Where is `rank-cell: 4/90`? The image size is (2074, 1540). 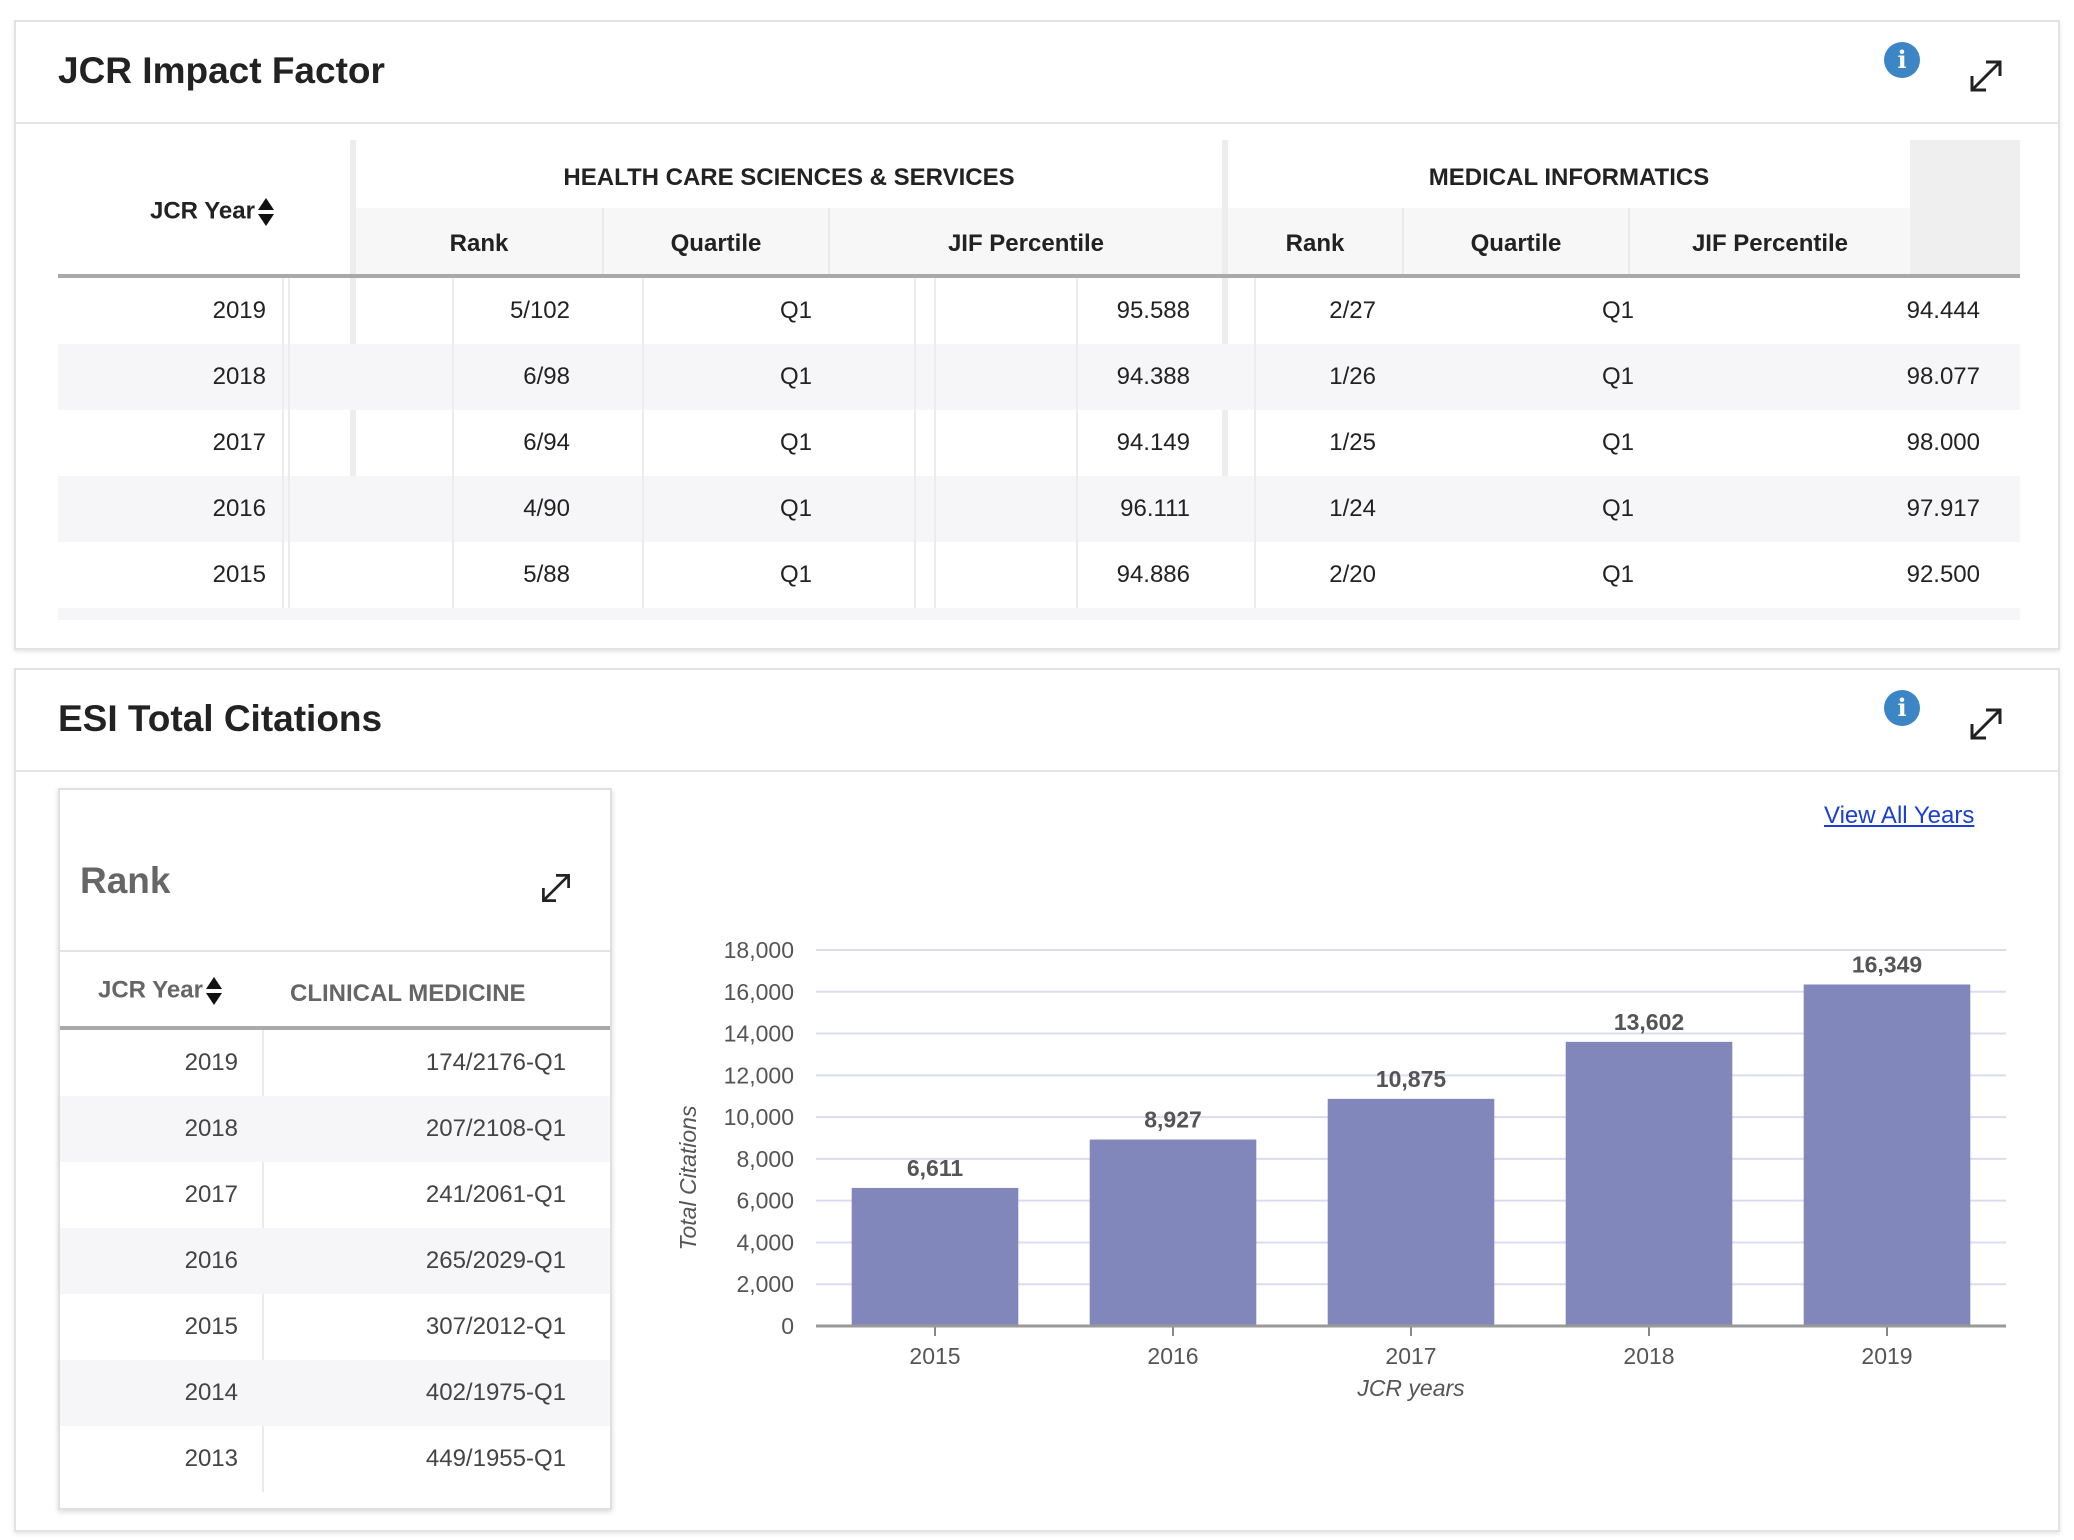
rank-cell: 4/90 is located at coordinates (546, 508).